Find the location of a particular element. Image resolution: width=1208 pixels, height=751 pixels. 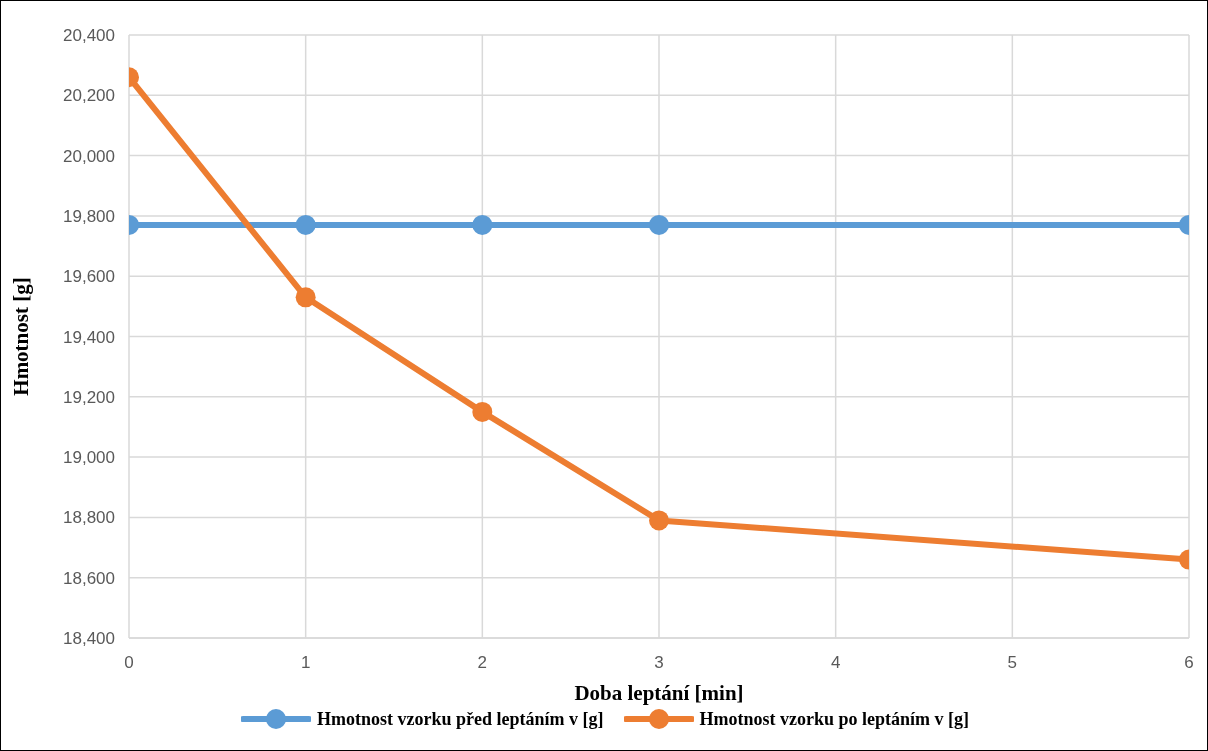

legend-label: Hmotnost vzorku před leptáním v [g] is located at coordinates (460, 719).